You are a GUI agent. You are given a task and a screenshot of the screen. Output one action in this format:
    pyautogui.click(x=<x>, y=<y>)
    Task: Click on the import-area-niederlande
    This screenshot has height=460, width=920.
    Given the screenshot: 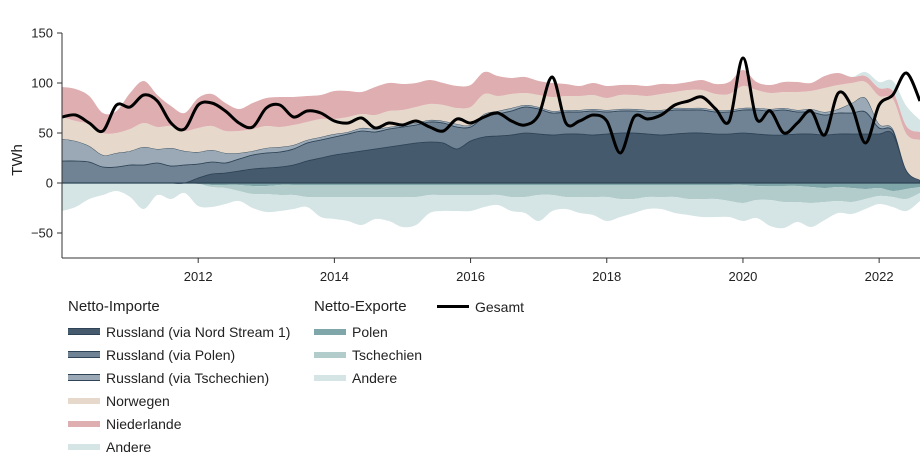 What is the action you would take?
    pyautogui.click(x=491, y=105)
    